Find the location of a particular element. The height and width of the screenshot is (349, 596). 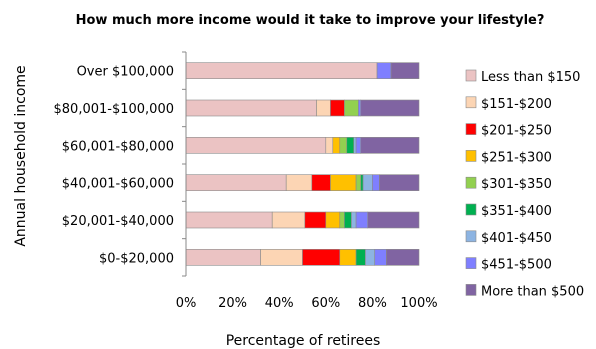

category-label: $0-$20,000 is located at coordinates (136, 258).